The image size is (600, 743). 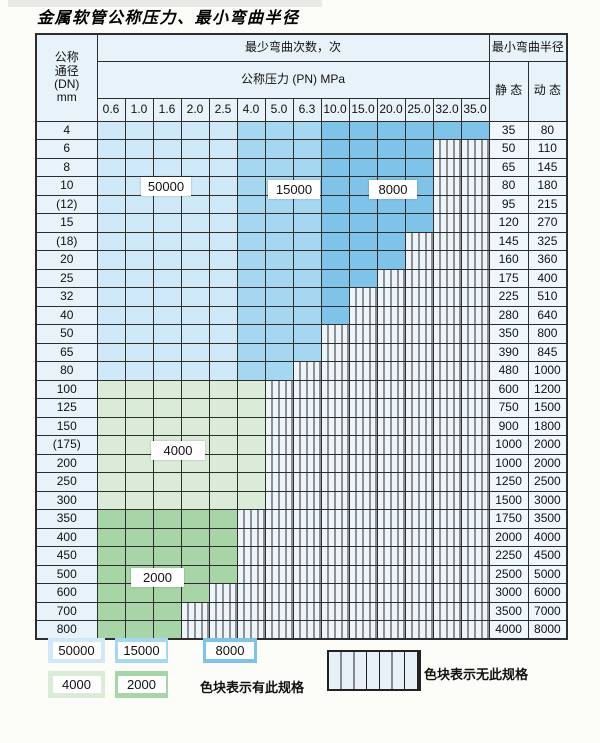 I want to click on legend-swatch-label: 8000, so click(x=230, y=650).